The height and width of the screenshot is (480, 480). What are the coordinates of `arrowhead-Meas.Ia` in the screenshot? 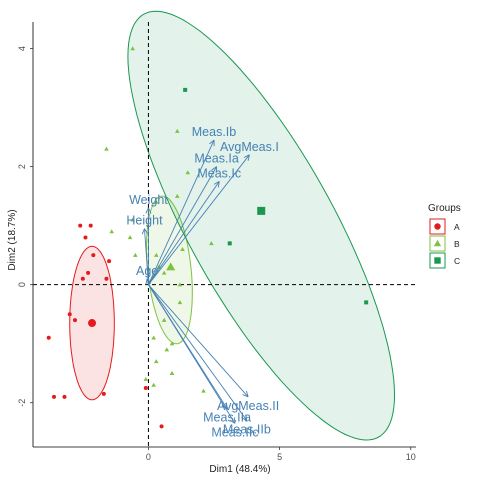 It's located at (214, 168).